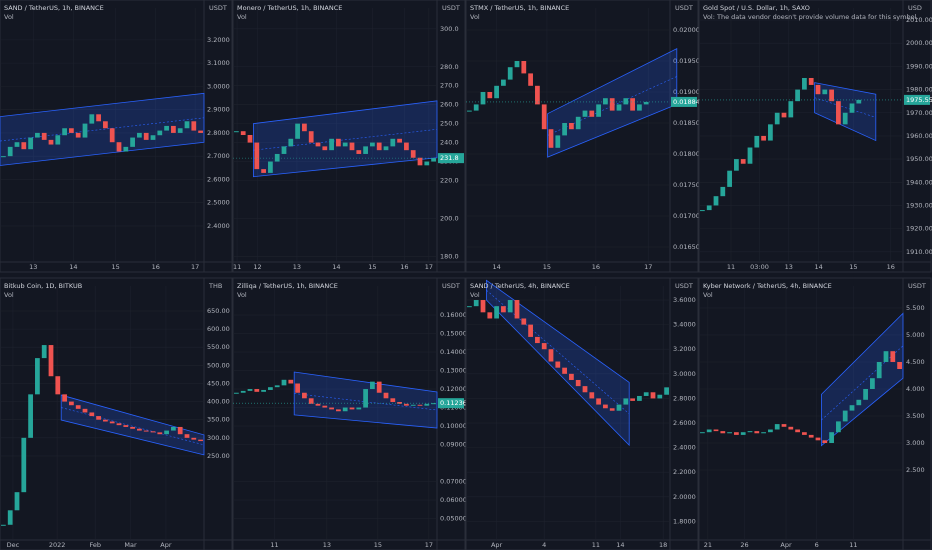 Image resolution: width=932 pixels, height=550 pixels. What do you see at coordinates (915, 362) in the screenshot?
I see `y-tick-label: 4.500` at bounding box center [915, 362].